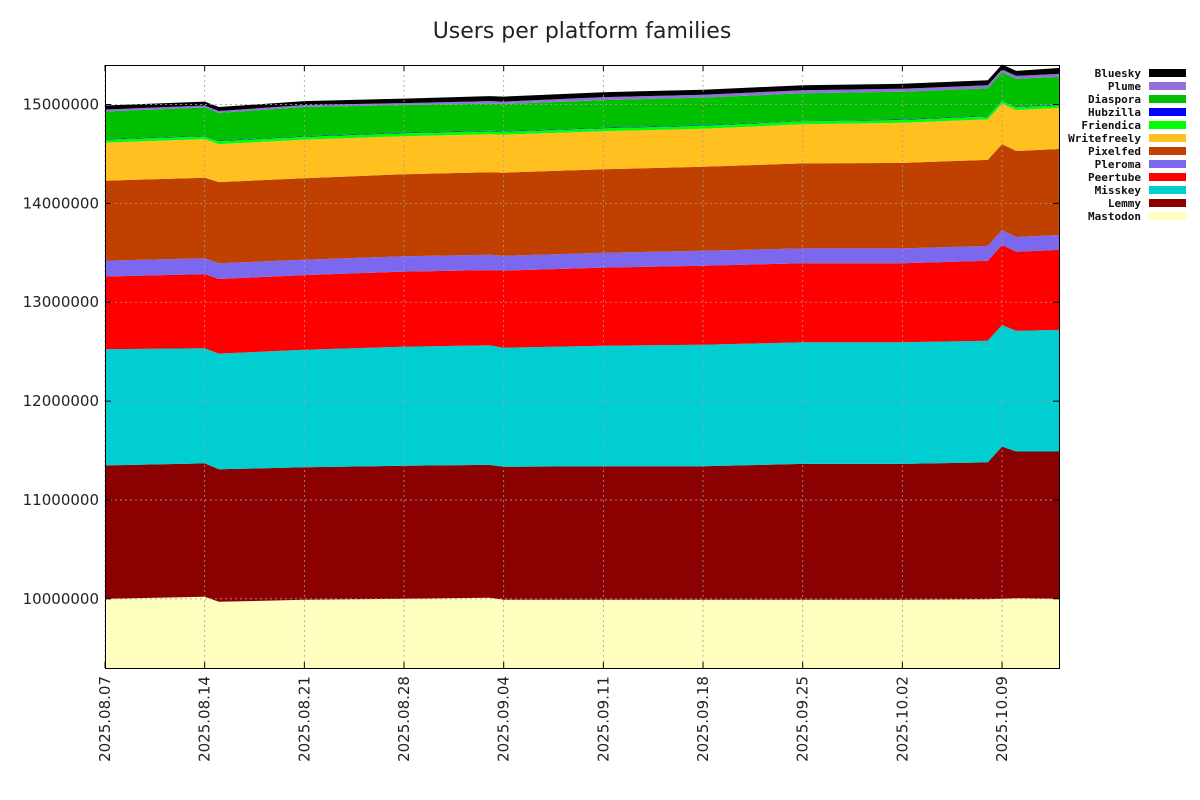 Image resolution: width=1200 pixels, height=800 pixels. Describe the element at coordinates (1118, 73) in the screenshot. I see `legend-label-bluesky: Bluesky` at that location.